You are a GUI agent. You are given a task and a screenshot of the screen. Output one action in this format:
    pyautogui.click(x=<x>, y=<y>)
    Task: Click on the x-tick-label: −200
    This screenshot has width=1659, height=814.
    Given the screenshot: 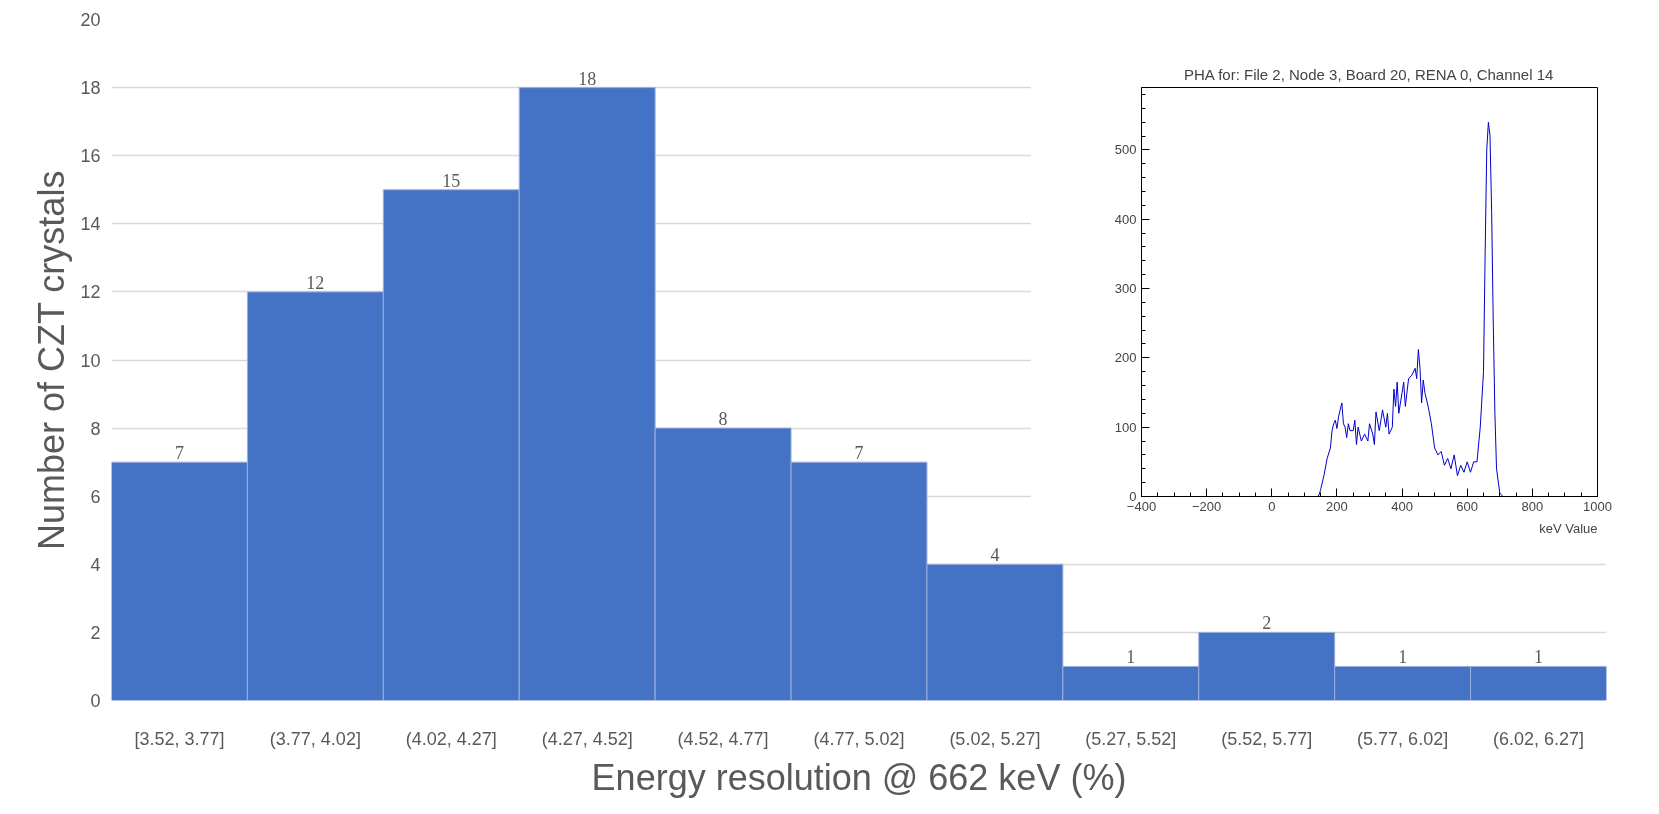 What is the action you would take?
    pyautogui.click(x=1207, y=506)
    